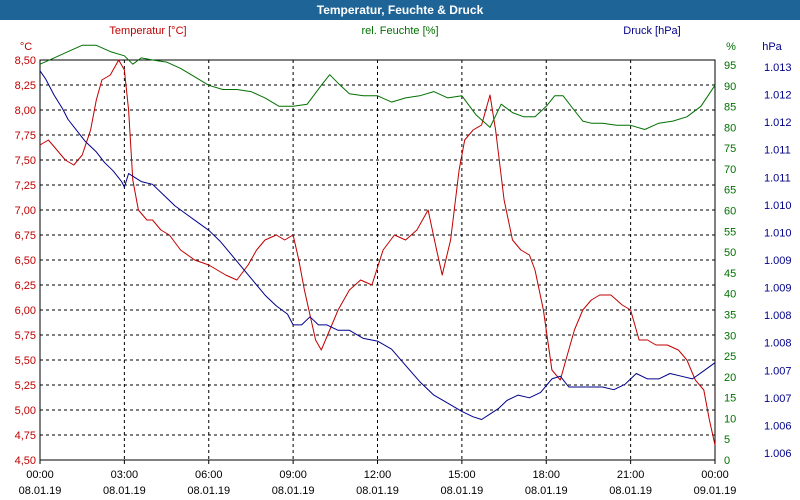  Describe the element at coordinates (730, 295) in the screenshot. I see `humidity-tick-label: 40` at that location.